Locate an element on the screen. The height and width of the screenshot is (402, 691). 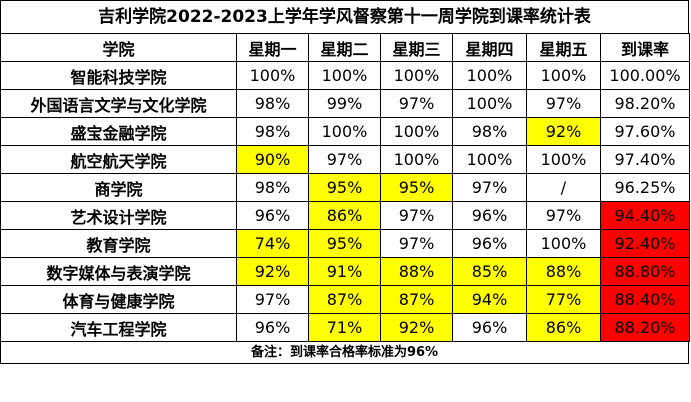
college-cell: 智能科技学院 is located at coordinates (118, 75).